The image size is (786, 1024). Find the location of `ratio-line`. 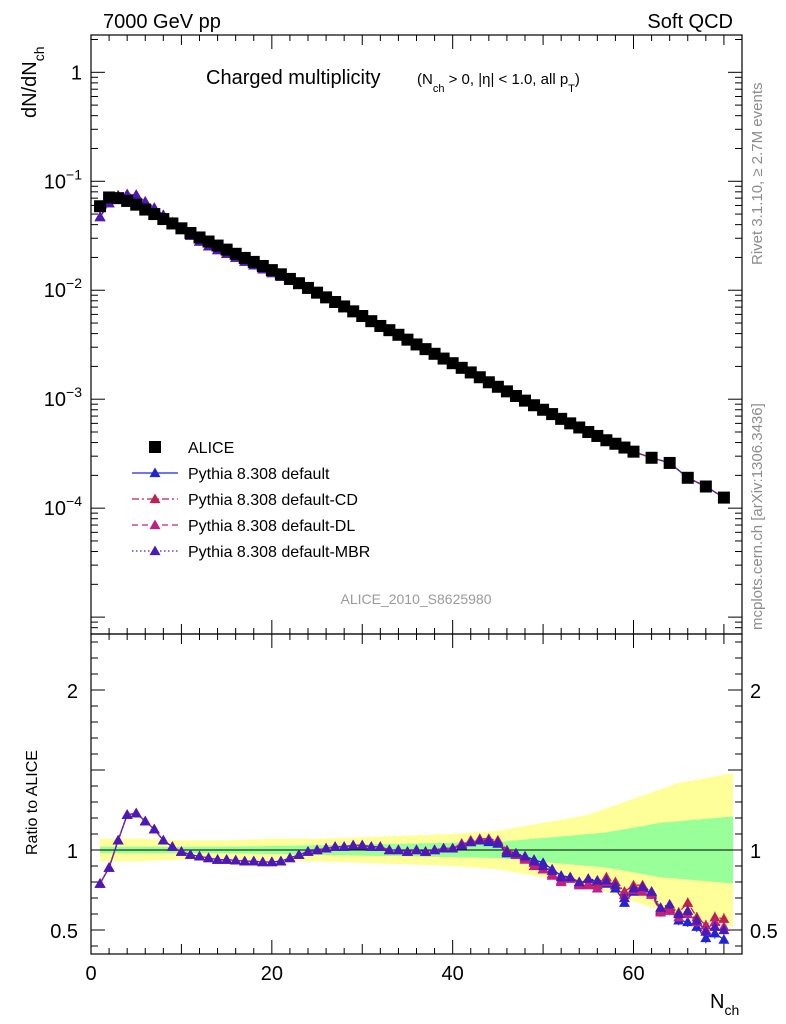

ratio-line is located at coordinates (412, 872).